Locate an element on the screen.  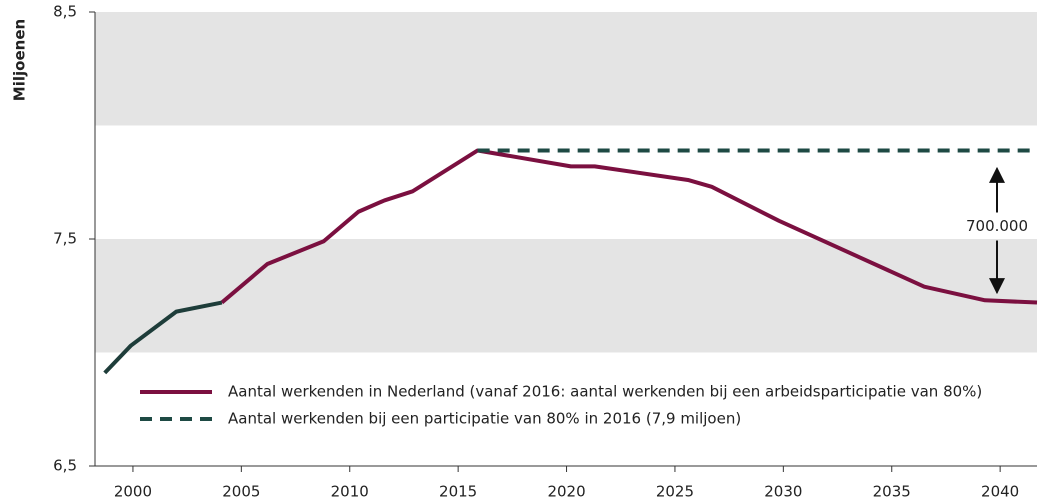
x-tick-label: 2040 is located at coordinates (1000, 492).